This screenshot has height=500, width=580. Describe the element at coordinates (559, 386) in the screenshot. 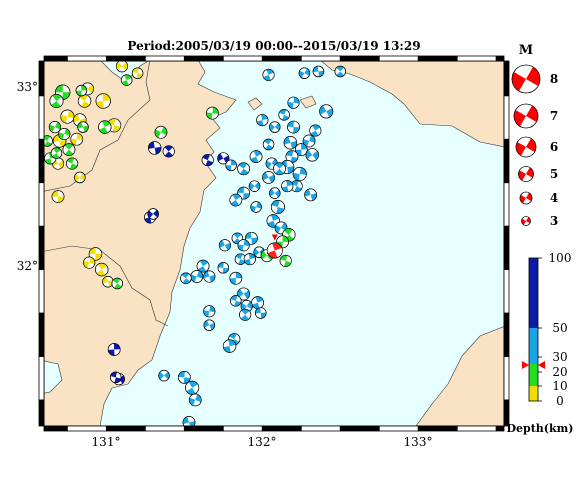

I see `depth-tick-label: 10` at that location.